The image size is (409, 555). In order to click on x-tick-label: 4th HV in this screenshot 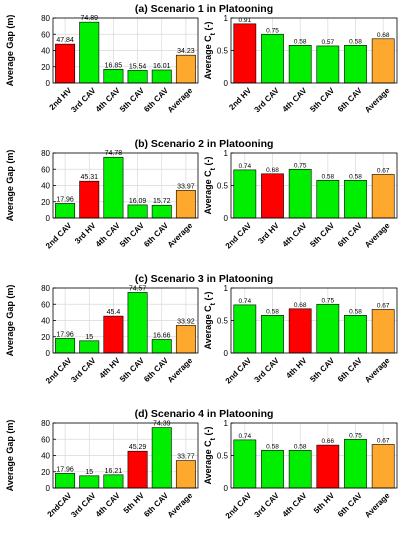, I will do `click(296, 368)`.